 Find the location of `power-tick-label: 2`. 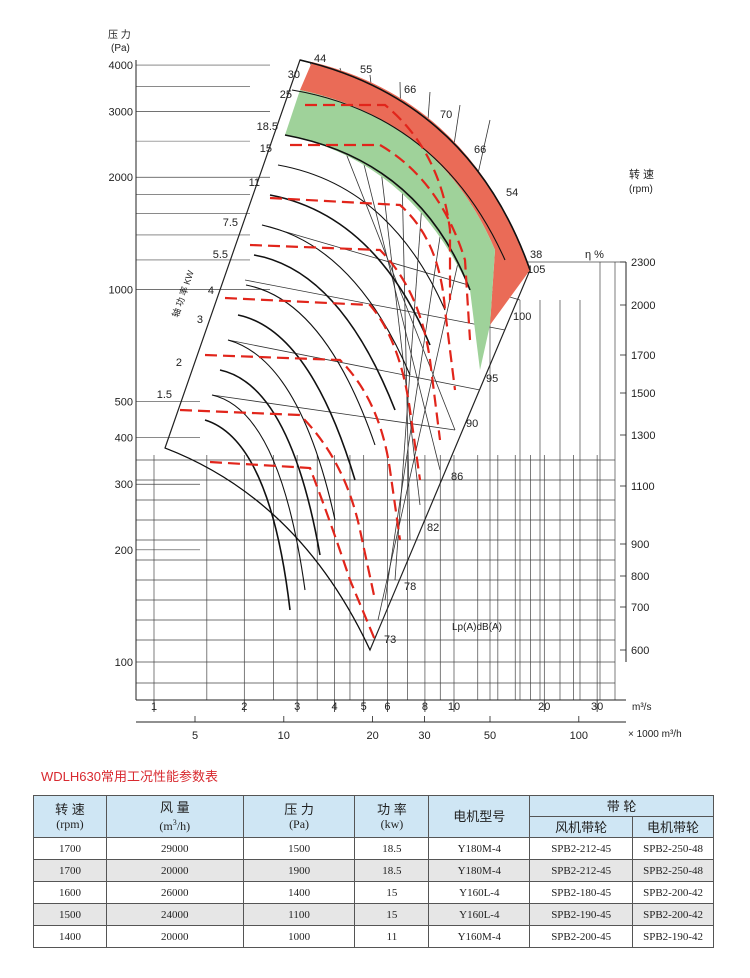

power-tick-label: 2 is located at coordinates (179, 363).